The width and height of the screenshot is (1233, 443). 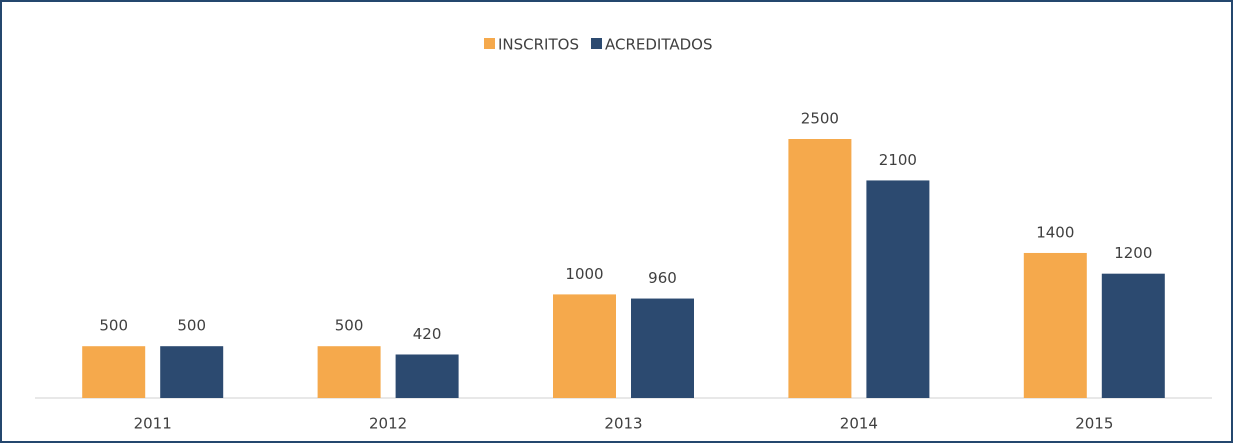 What do you see at coordinates (898, 160) in the screenshot?
I see `data-label: 2100` at bounding box center [898, 160].